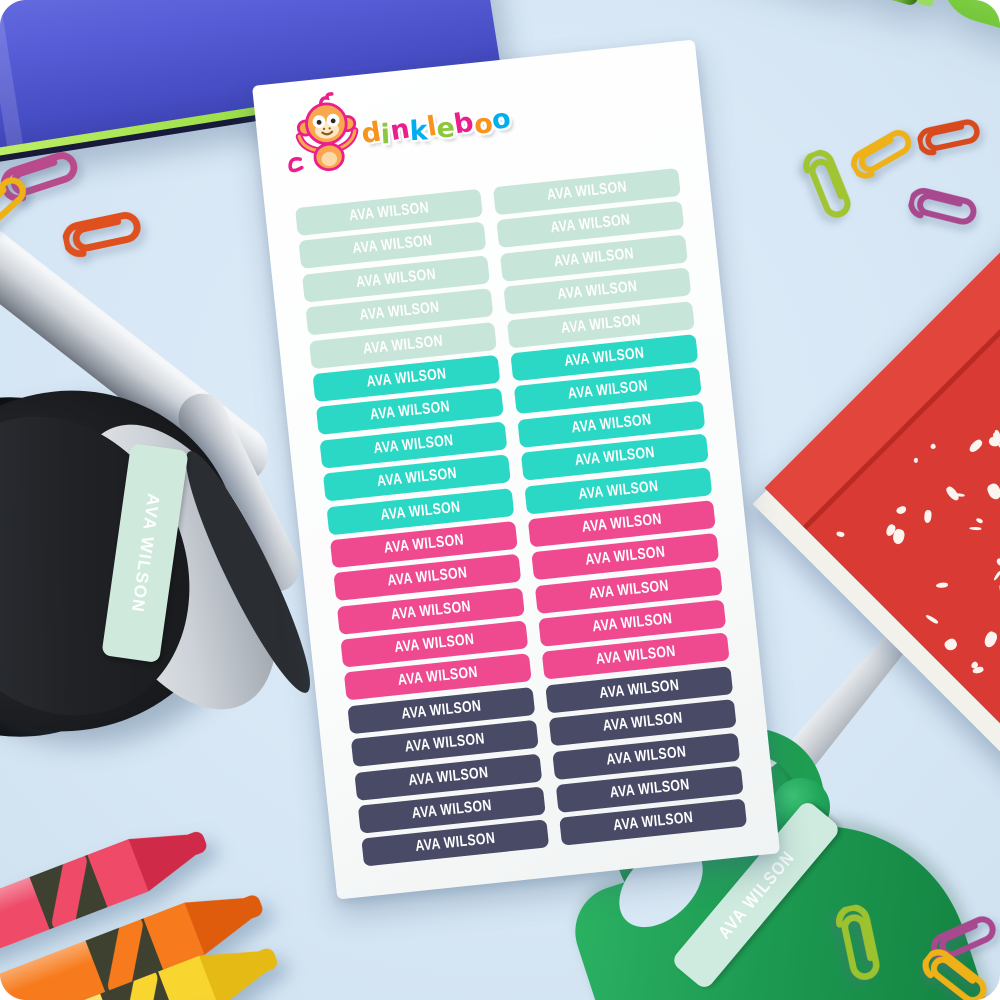 This screenshot has height=1000, width=1000. What do you see at coordinates (832, 35) in the screenshot?
I see `green-bottle` at bounding box center [832, 35].